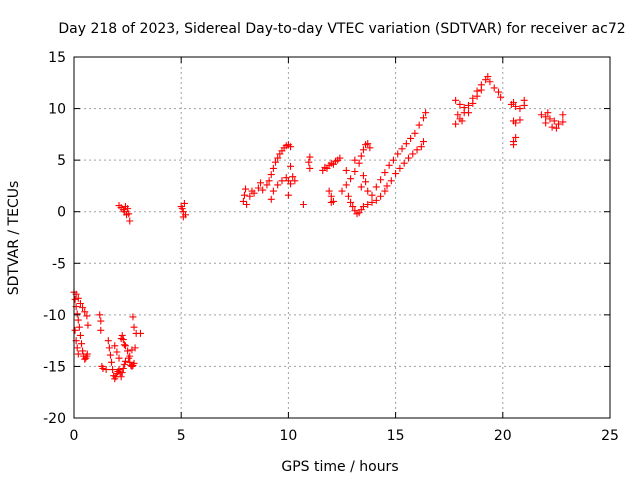 This screenshot has width=640, height=480. I want to click on x-tick-label: 15, so click(396, 436).